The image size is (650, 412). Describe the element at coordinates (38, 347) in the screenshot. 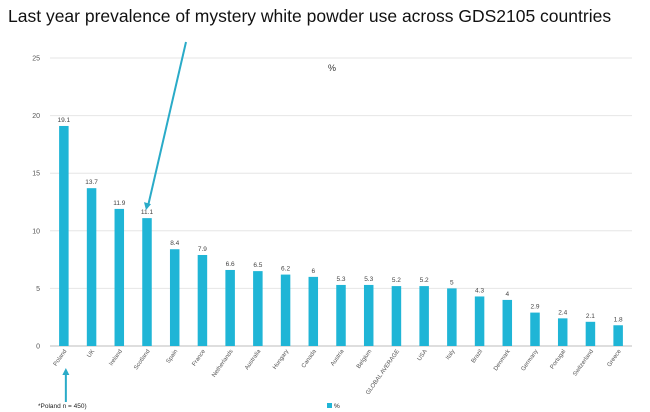

I see `y-tick-label: 0` at that location.